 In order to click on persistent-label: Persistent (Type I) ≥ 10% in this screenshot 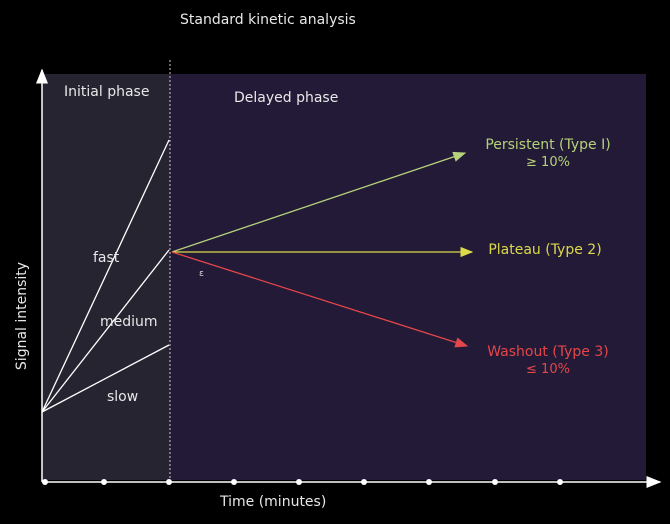, I will do `click(548, 153)`.